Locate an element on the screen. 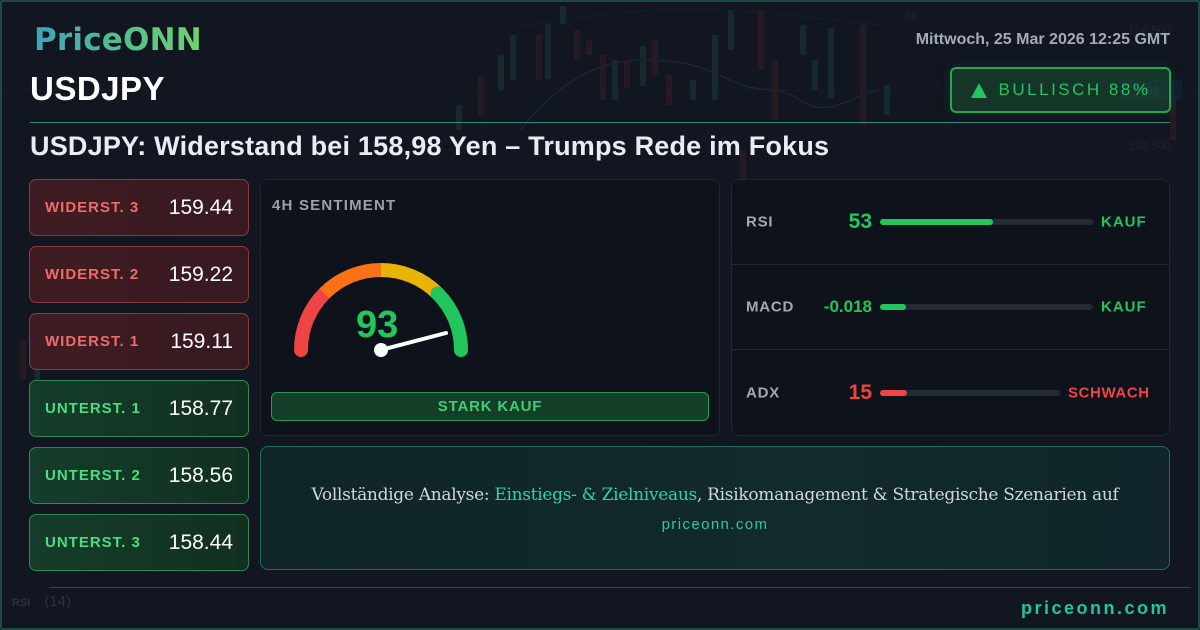 The height and width of the screenshot is (630, 1200). sentiment-gauge-icon is located at coordinates (381, 309).